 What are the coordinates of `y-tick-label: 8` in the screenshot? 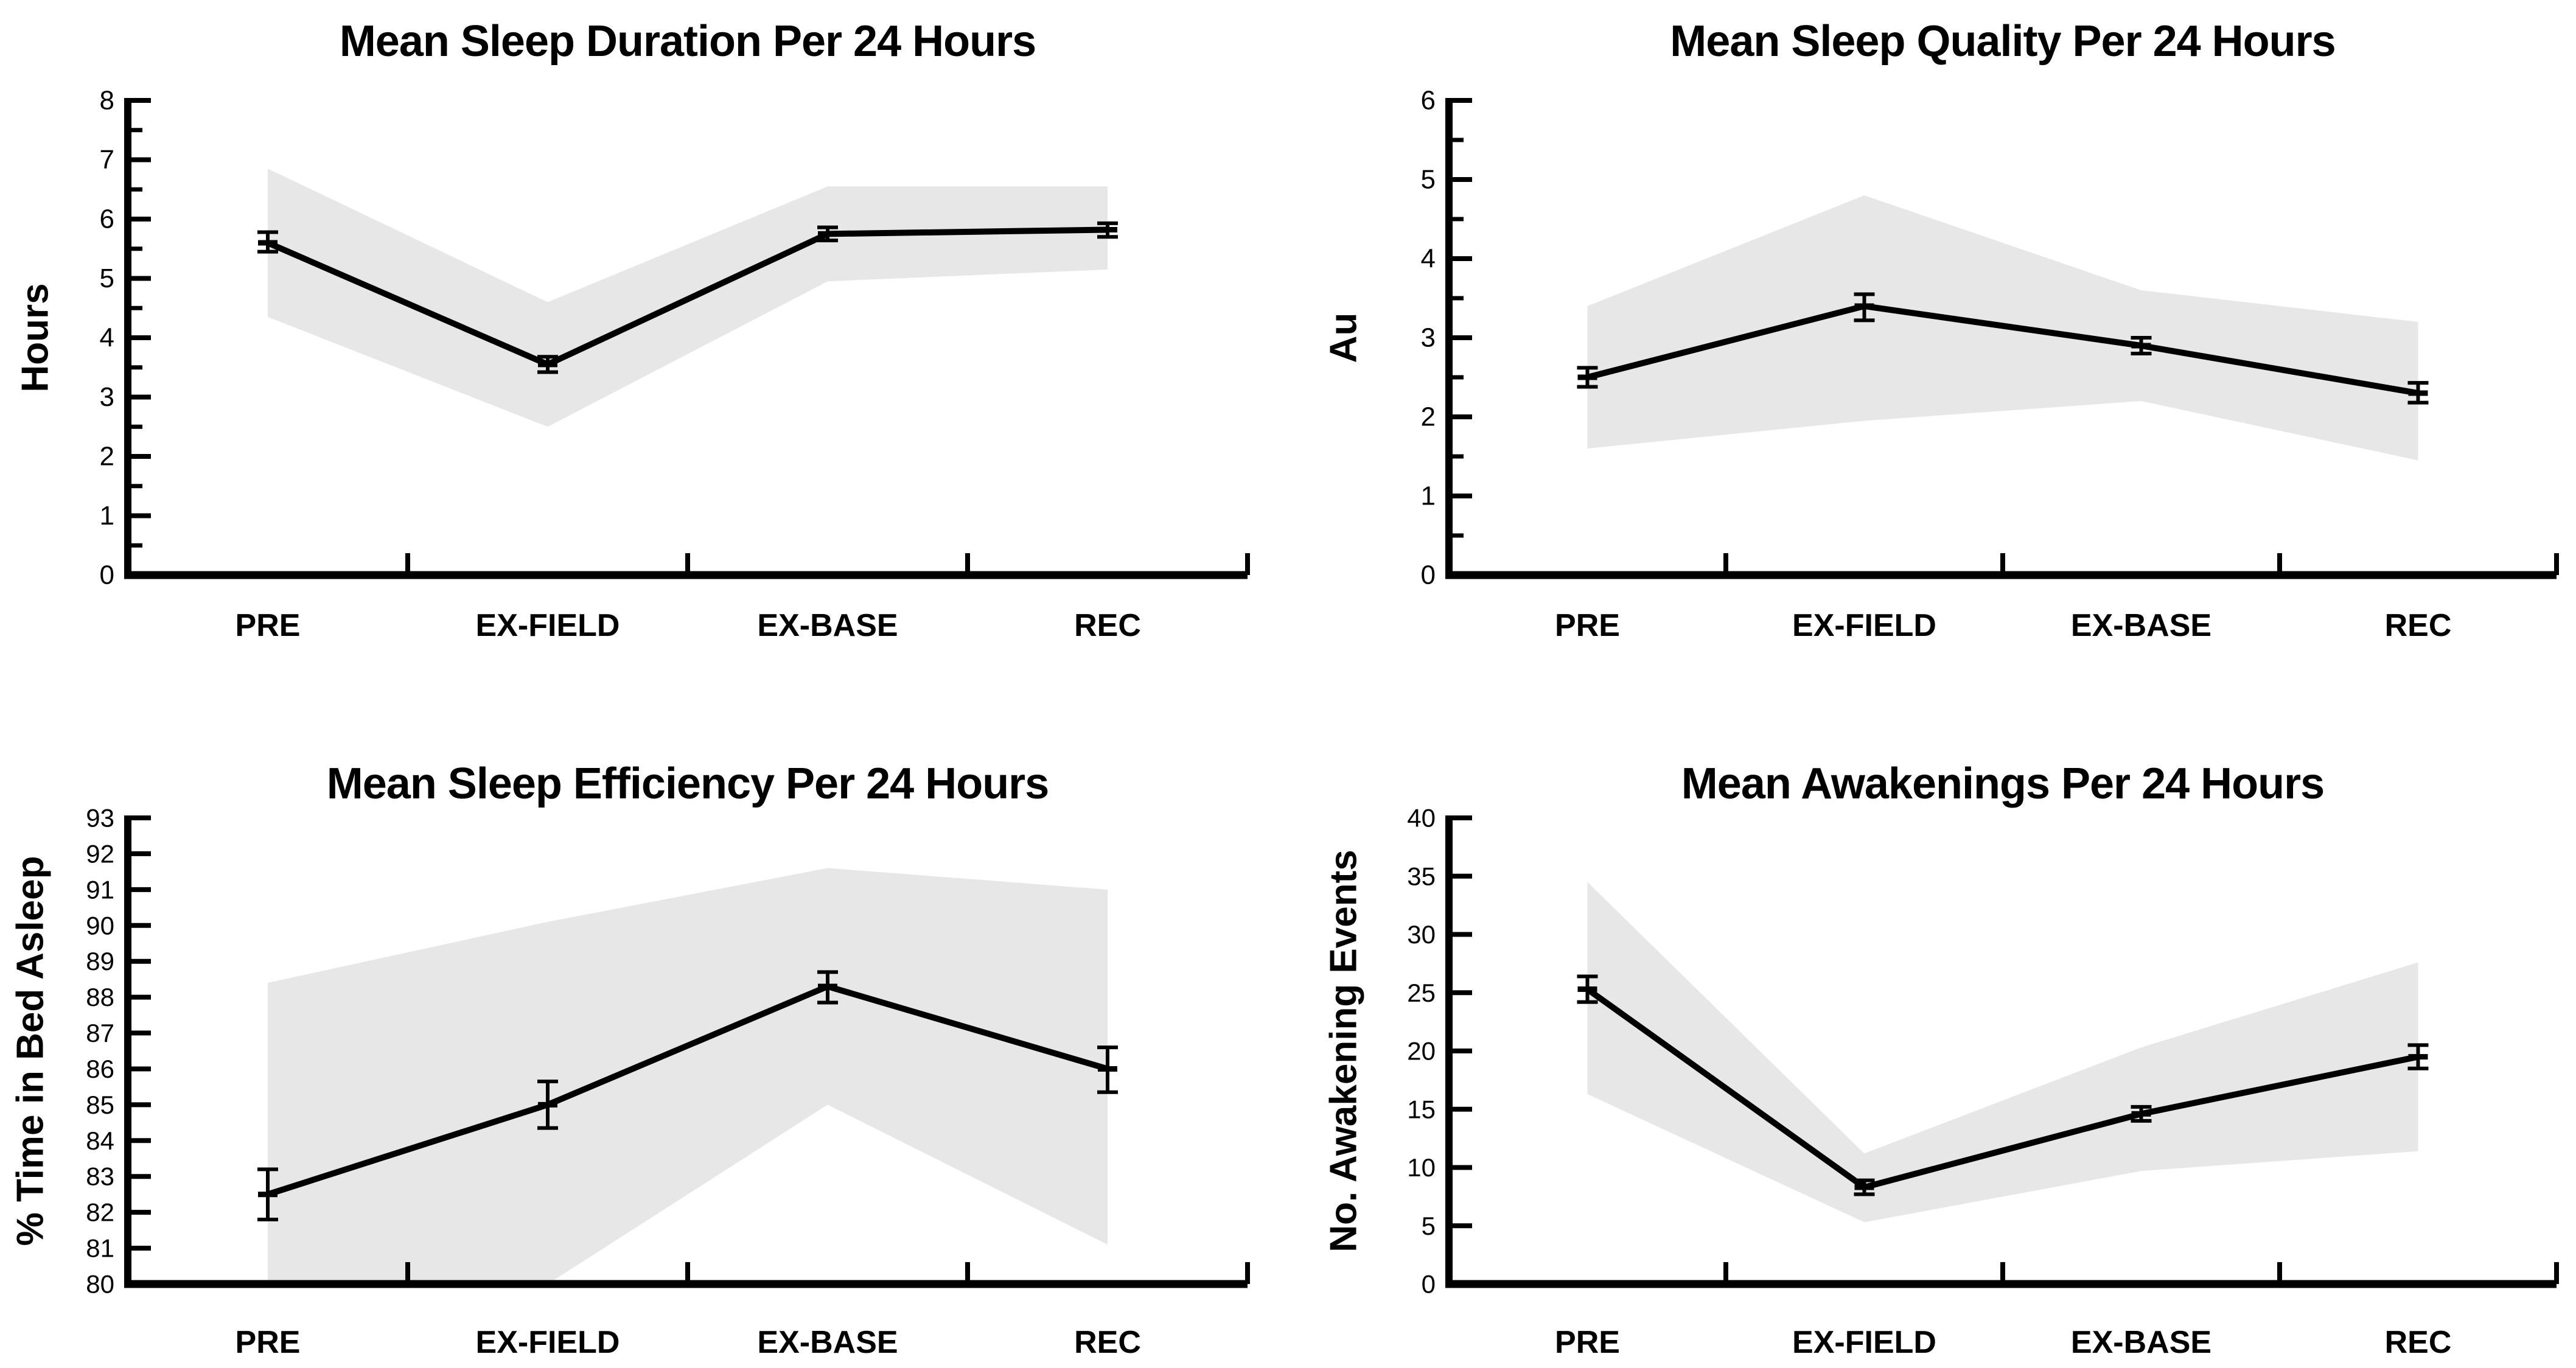 It's located at (107, 101).